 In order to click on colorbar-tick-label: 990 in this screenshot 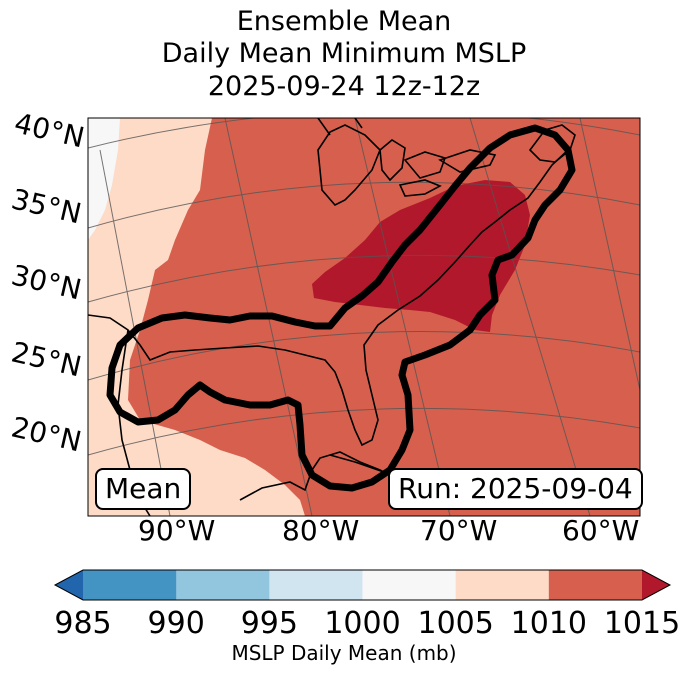, I will do `click(176, 623)`.